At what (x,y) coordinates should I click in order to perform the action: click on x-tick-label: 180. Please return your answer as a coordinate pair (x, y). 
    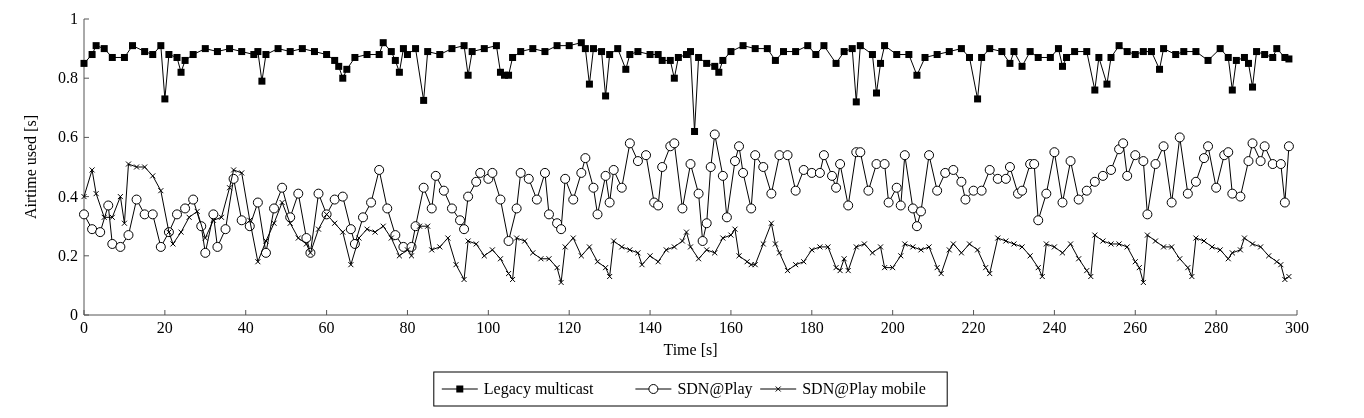
    Looking at the image, I should click on (811, 327).